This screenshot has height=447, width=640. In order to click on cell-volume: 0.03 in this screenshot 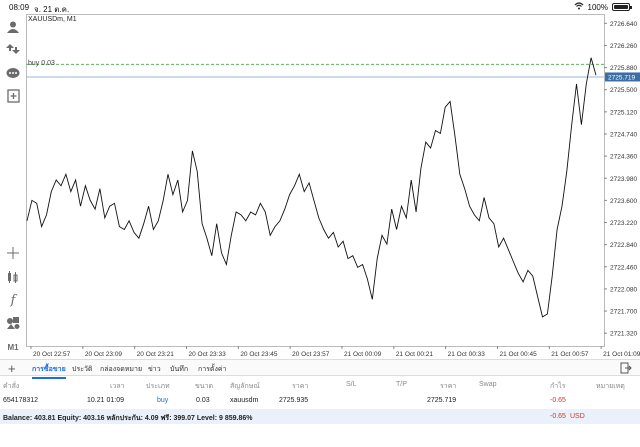, I will do `click(203, 400)`.